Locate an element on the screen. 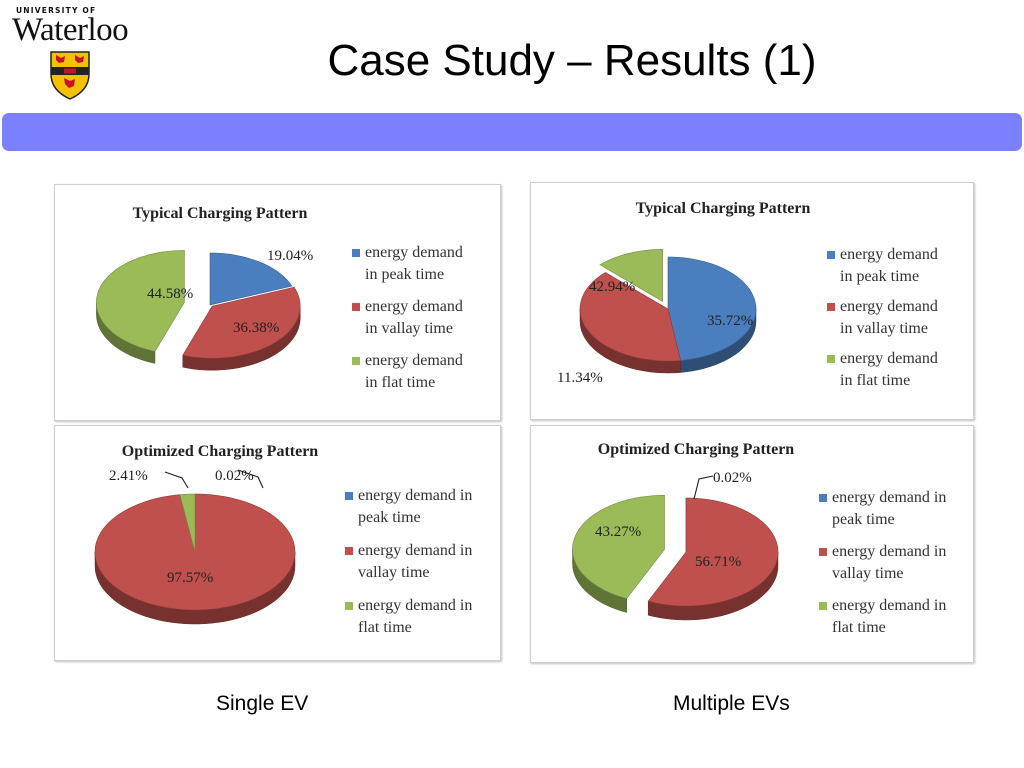 The image size is (1024, 768). data-label: 56.71% is located at coordinates (718, 562).